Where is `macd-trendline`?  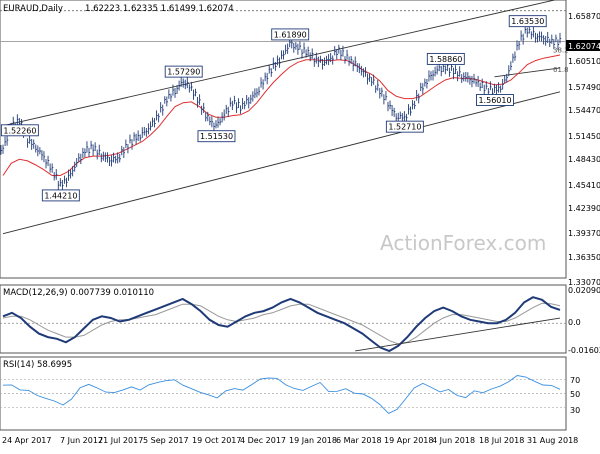
macd-trendline is located at coordinates (458, 334).